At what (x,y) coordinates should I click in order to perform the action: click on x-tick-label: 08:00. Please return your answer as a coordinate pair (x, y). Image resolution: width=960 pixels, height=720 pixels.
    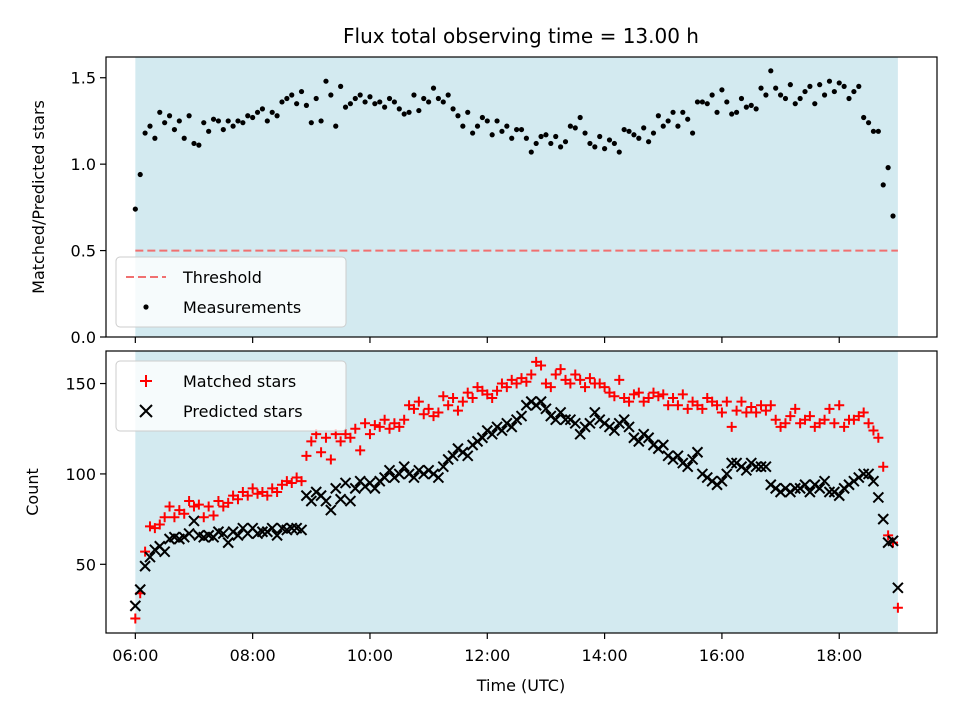
    Looking at the image, I should click on (253, 655).